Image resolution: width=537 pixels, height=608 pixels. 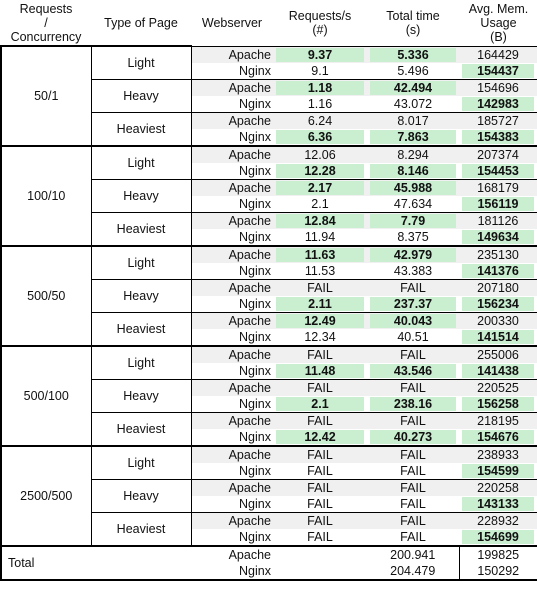 What do you see at coordinates (269, 403) in the screenshot?
I see `table-row: Nginx 2.1 238.16 156258` at bounding box center [269, 403].